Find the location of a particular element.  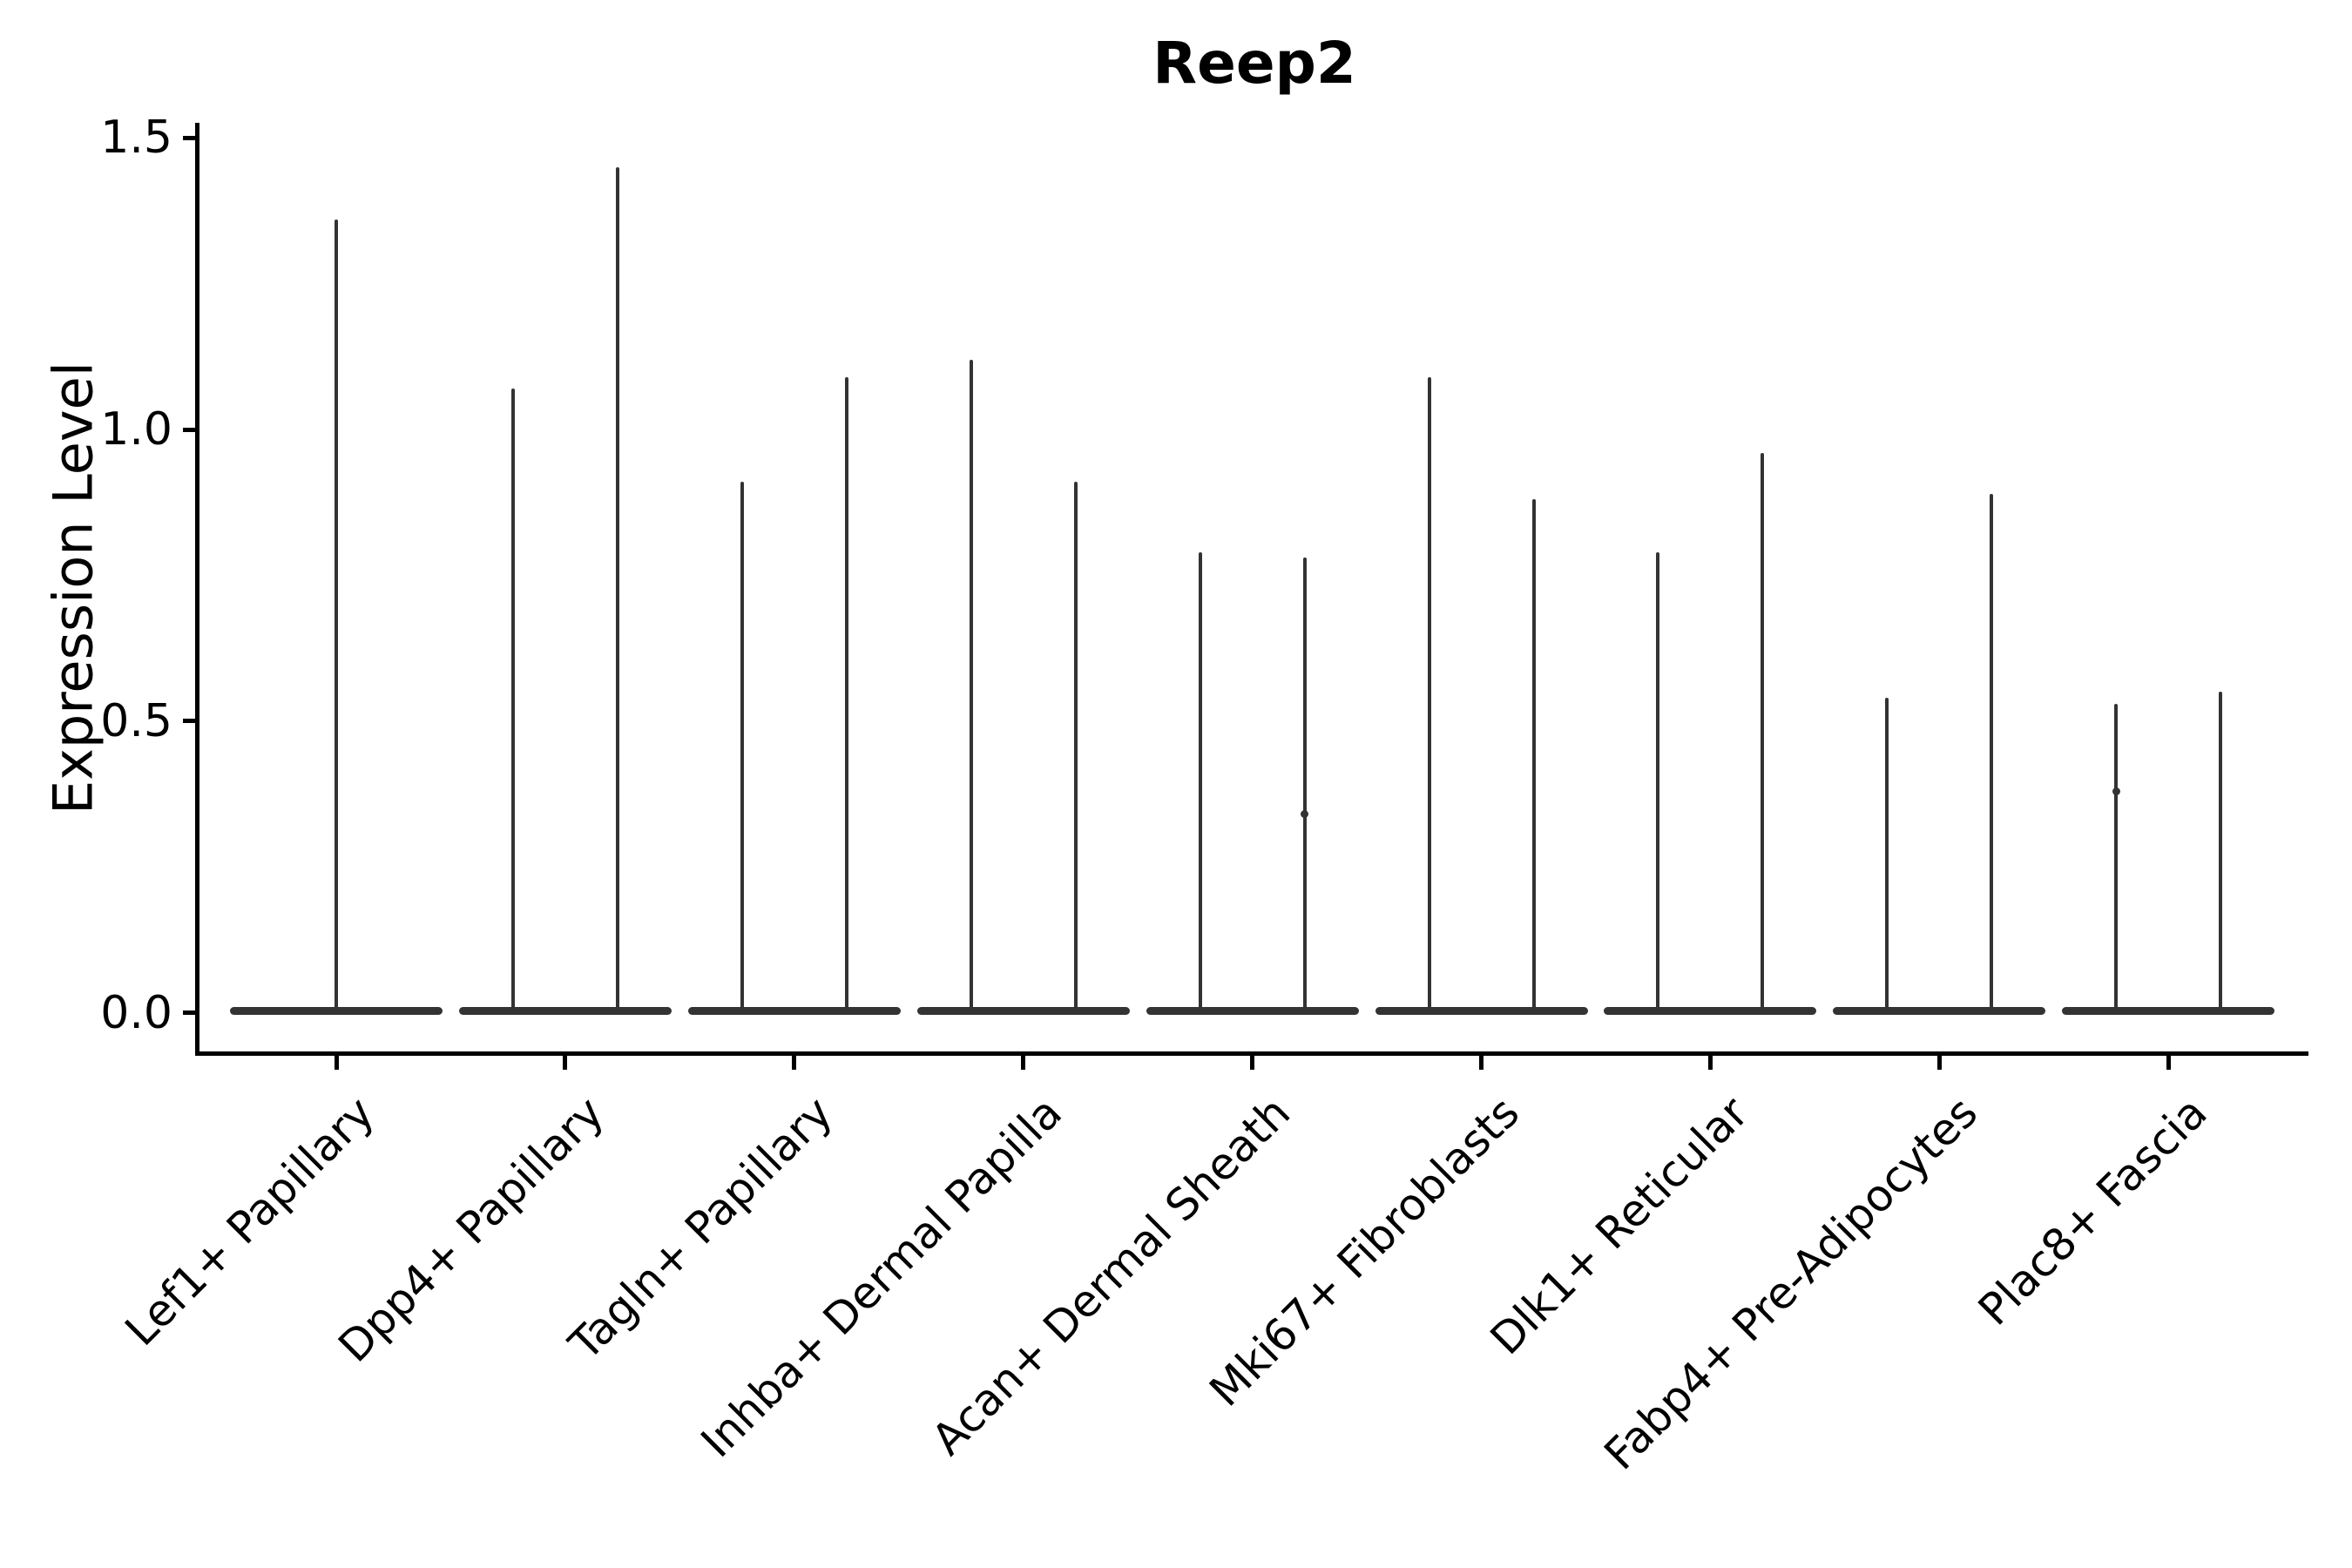

x-axis-spine is located at coordinates (1251, 1054).